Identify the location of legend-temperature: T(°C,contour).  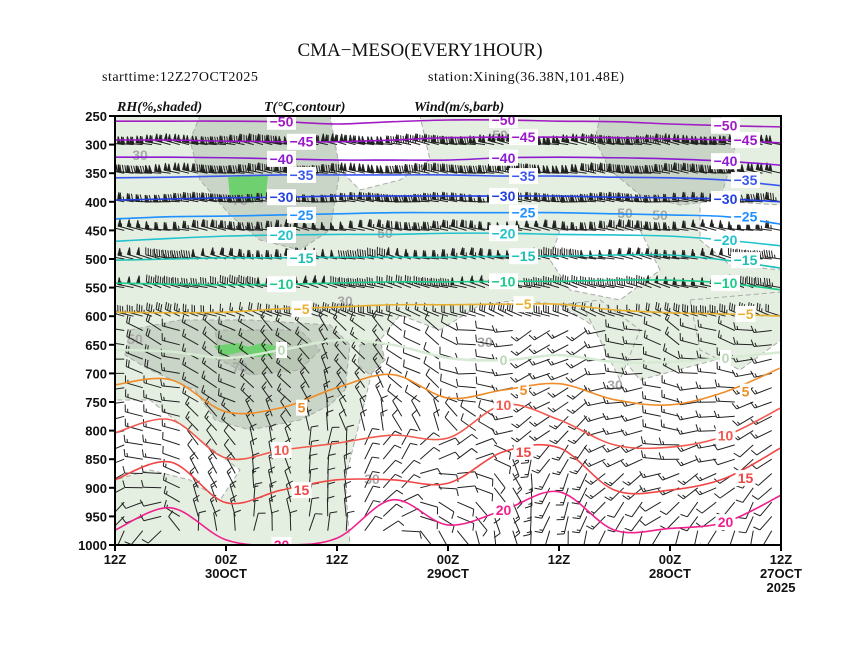
(304, 107).